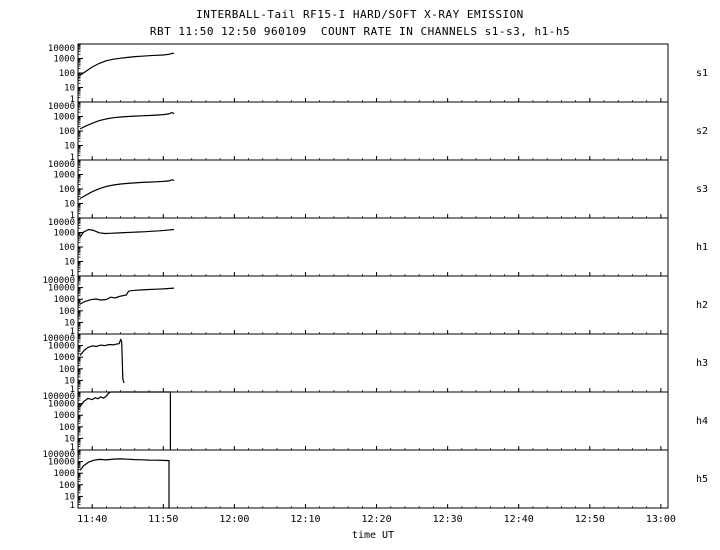 This screenshot has height=550, width=720. Describe the element at coordinates (448, 519) in the screenshot. I see `x-tick-label: 12:30` at that location.